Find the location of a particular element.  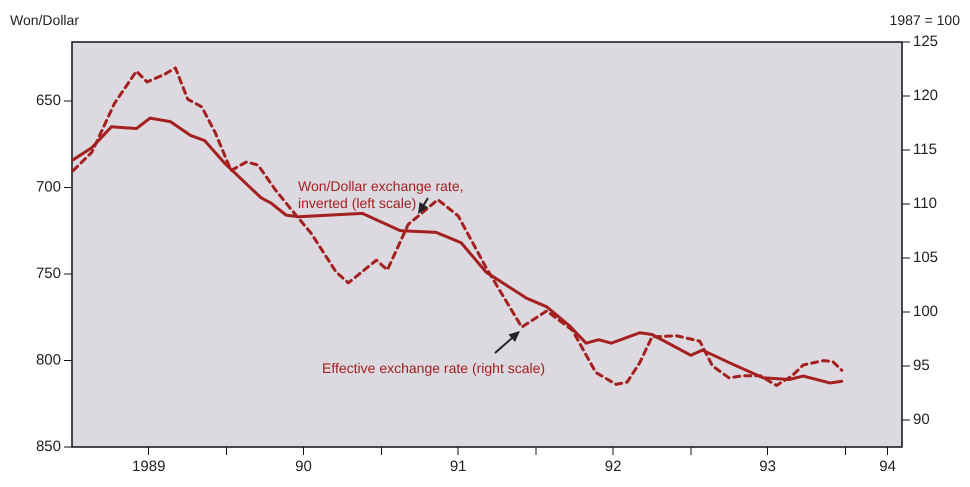

y2-tick-label: 125 is located at coordinates (925, 41).